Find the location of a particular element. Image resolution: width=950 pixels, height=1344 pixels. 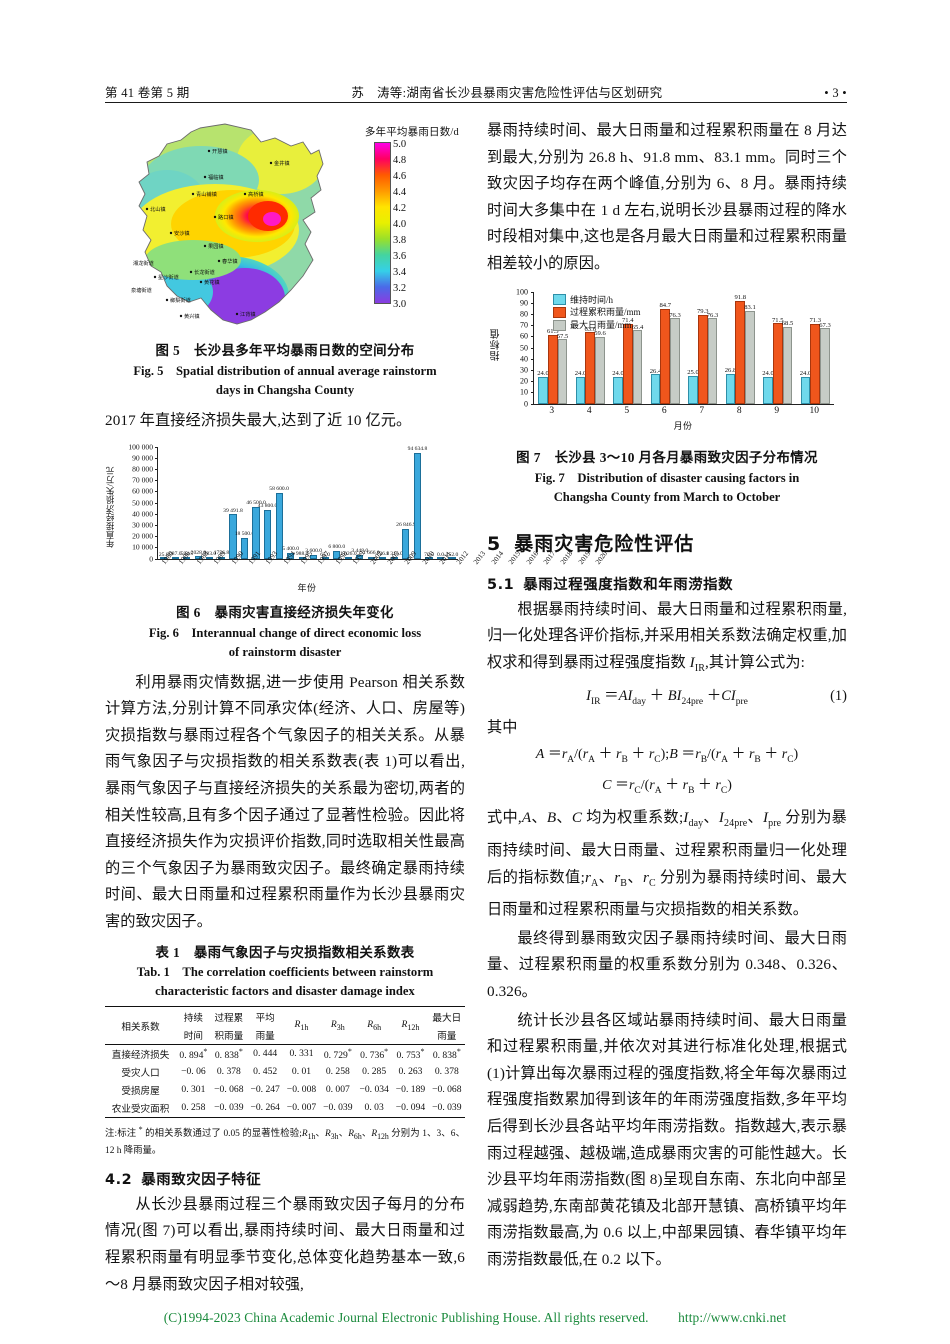

figure-7-xtick: 6 is located at coordinates (664, 410).